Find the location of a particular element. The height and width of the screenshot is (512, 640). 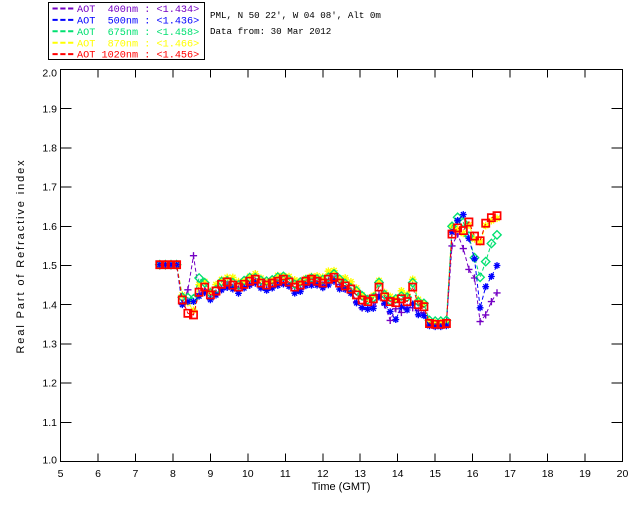

svg-text: 17 is located at coordinates (510, 474).